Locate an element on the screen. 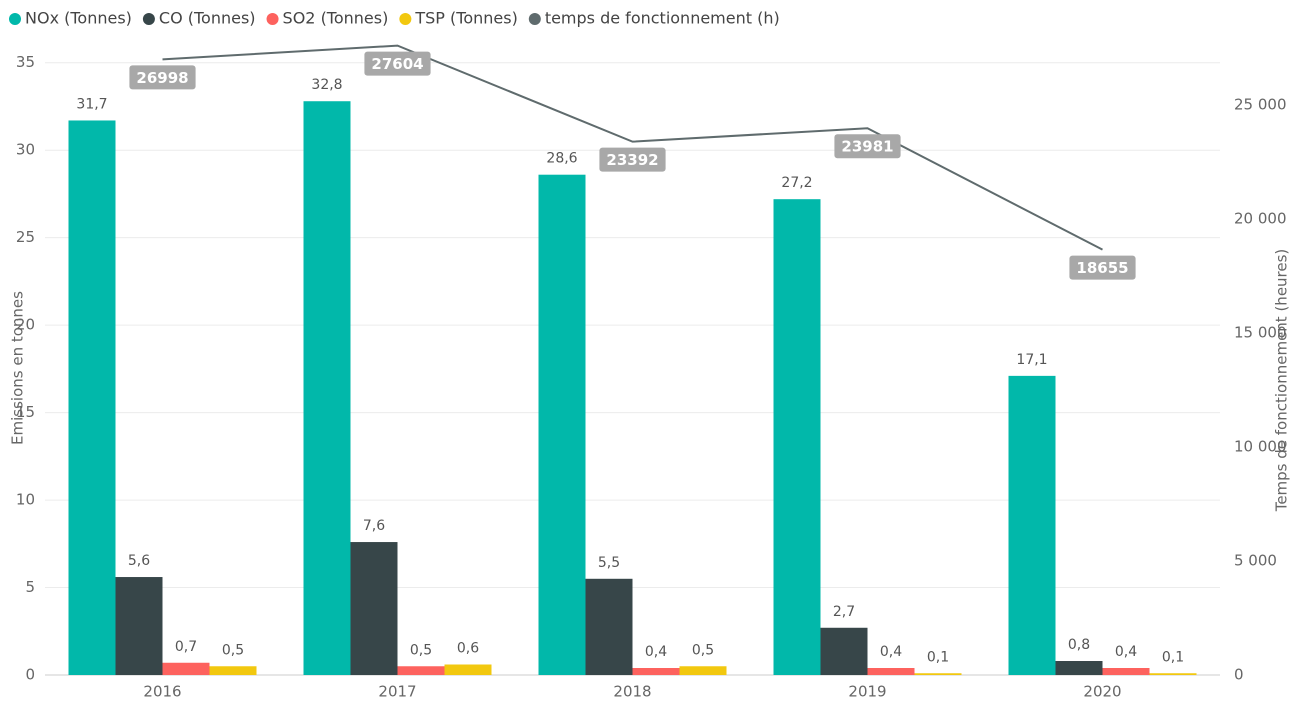  legend-label: NOx (Tonnes) is located at coordinates (78, 18).